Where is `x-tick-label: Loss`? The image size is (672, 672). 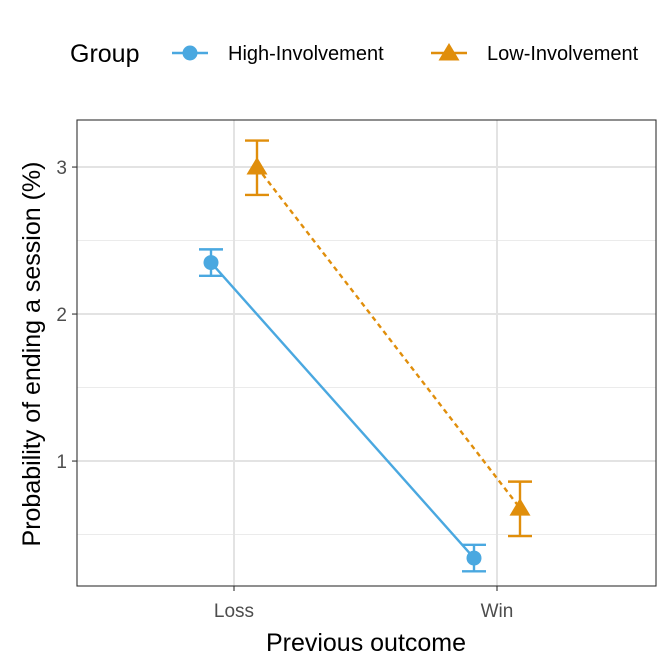 x-tick-label: Loss is located at coordinates (234, 611).